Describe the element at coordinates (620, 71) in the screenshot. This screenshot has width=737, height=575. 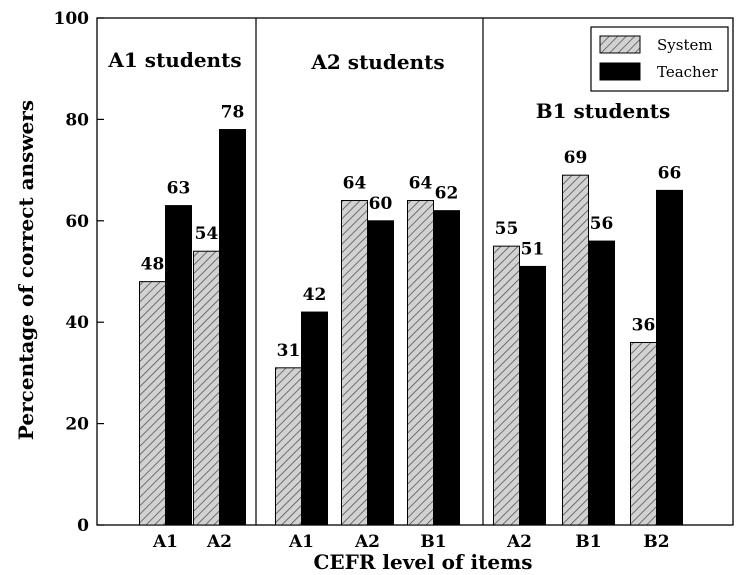
I see `legend-swatch-teacher` at that location.